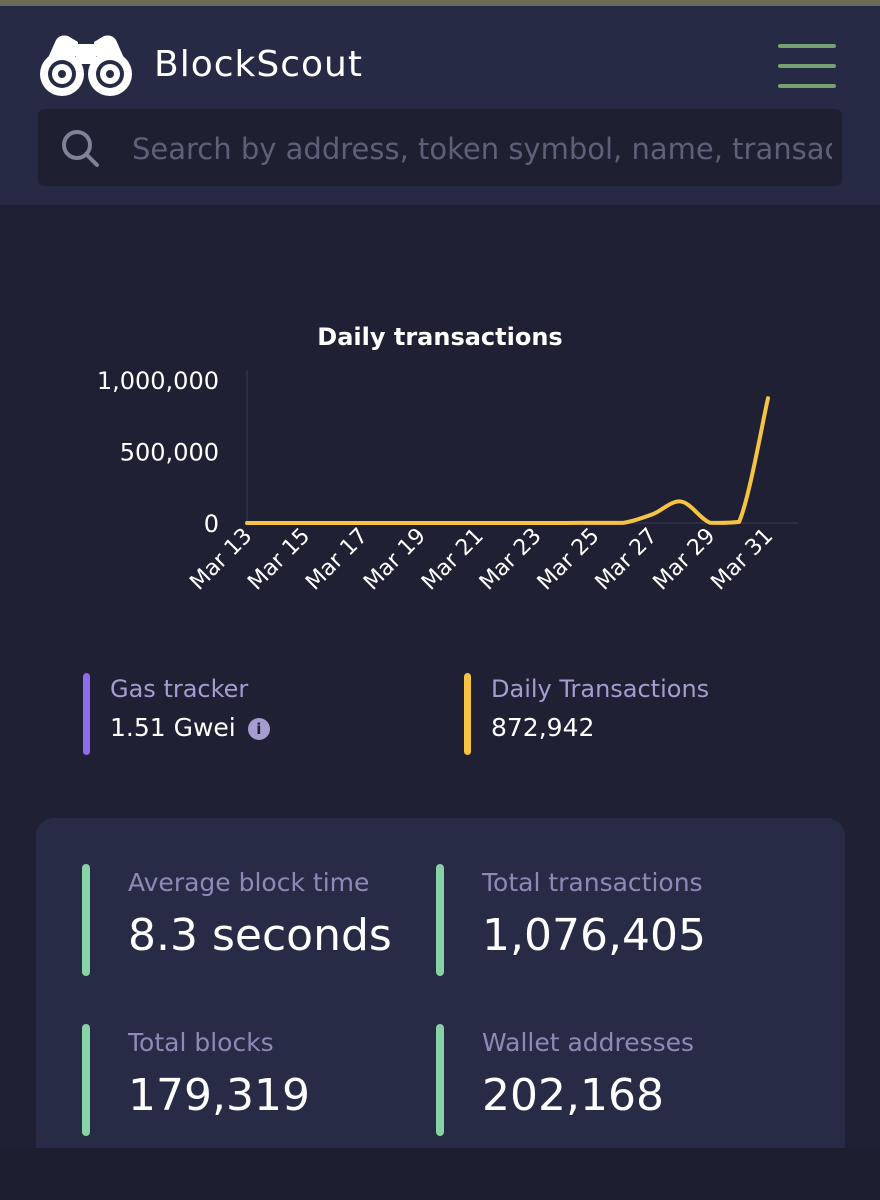  Describe the element at coordinates (219, 1095) in the screenshot. I see `stat-value: 179,319` at that location.